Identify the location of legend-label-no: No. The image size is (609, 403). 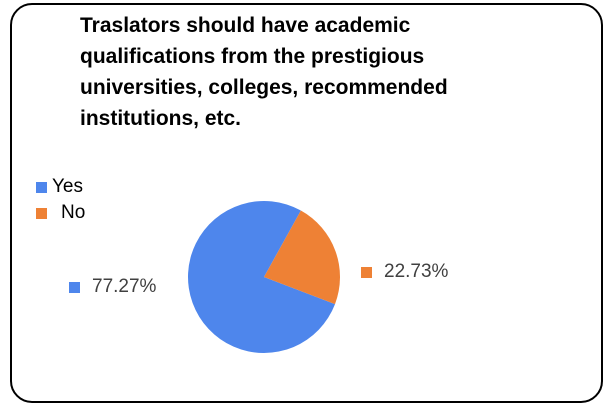
(73, 212).